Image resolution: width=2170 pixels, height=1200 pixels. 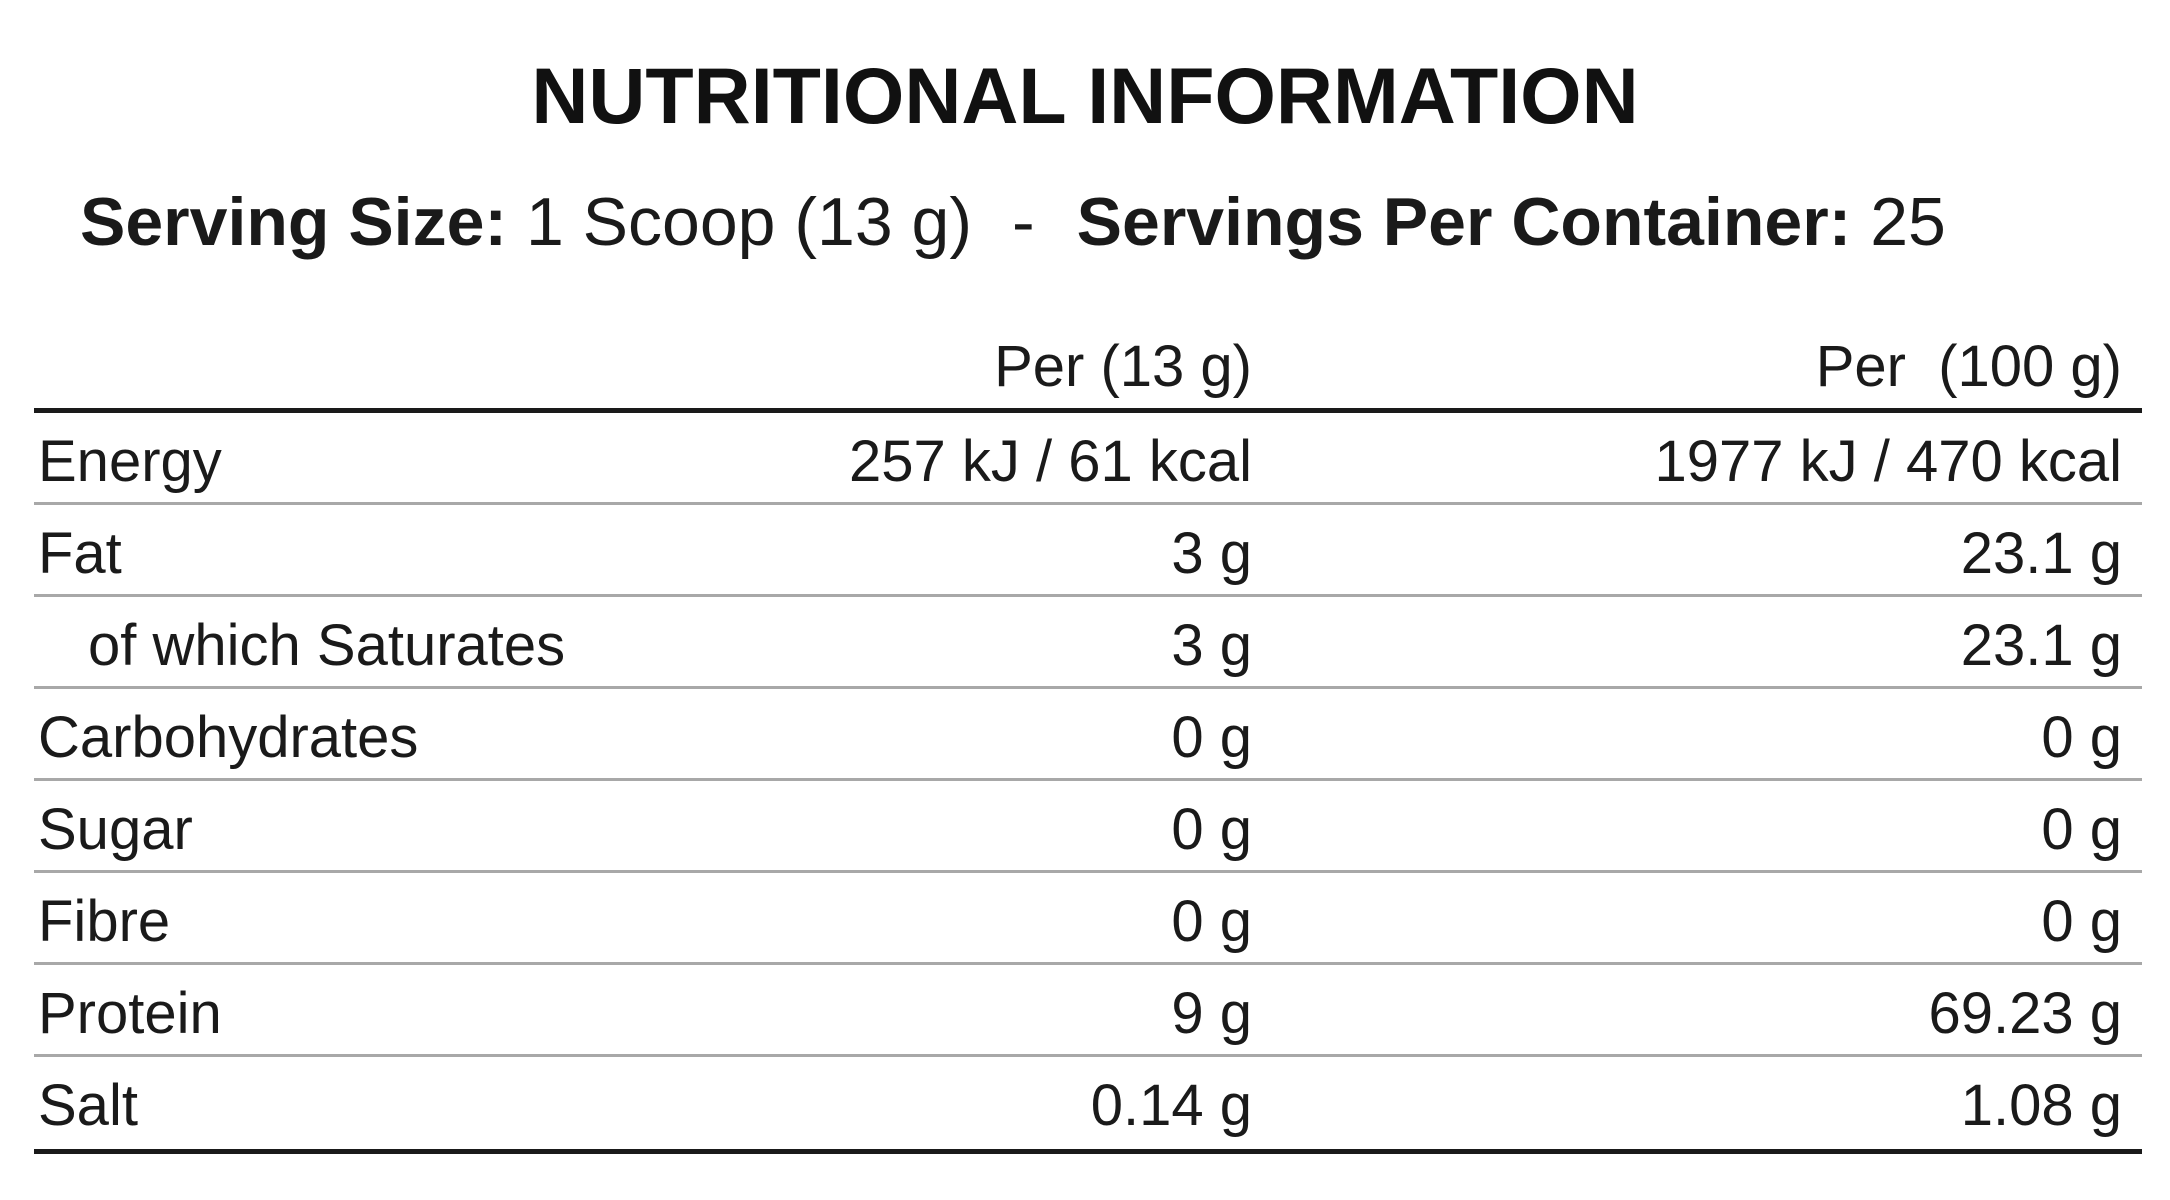 I want to click on nutrient-name: Carbohydrates, so click(x=228, y=737).